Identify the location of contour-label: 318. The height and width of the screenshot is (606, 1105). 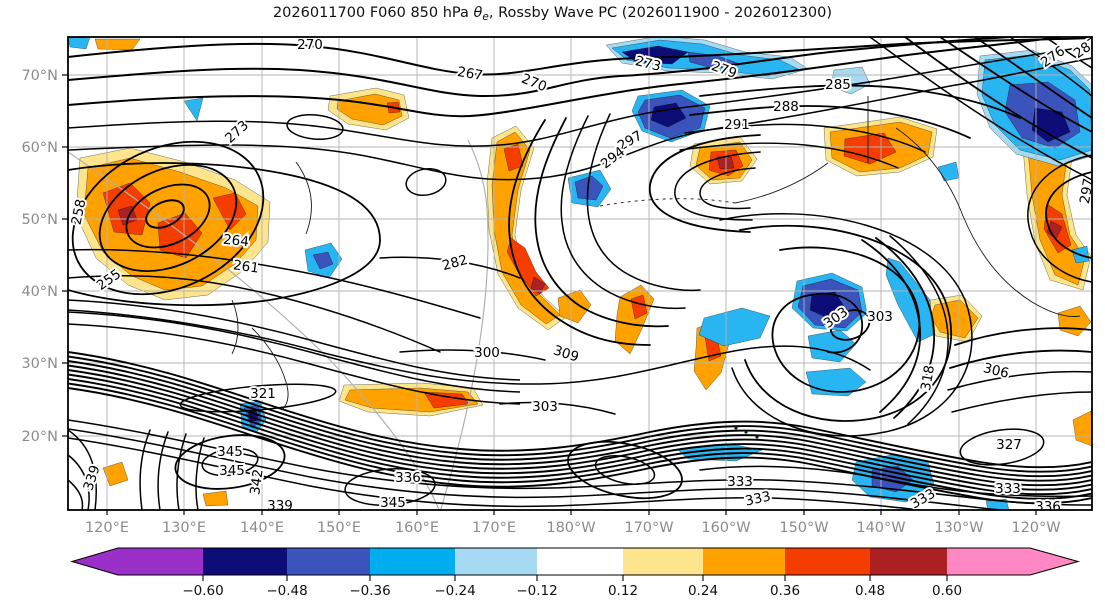
(928, 378).